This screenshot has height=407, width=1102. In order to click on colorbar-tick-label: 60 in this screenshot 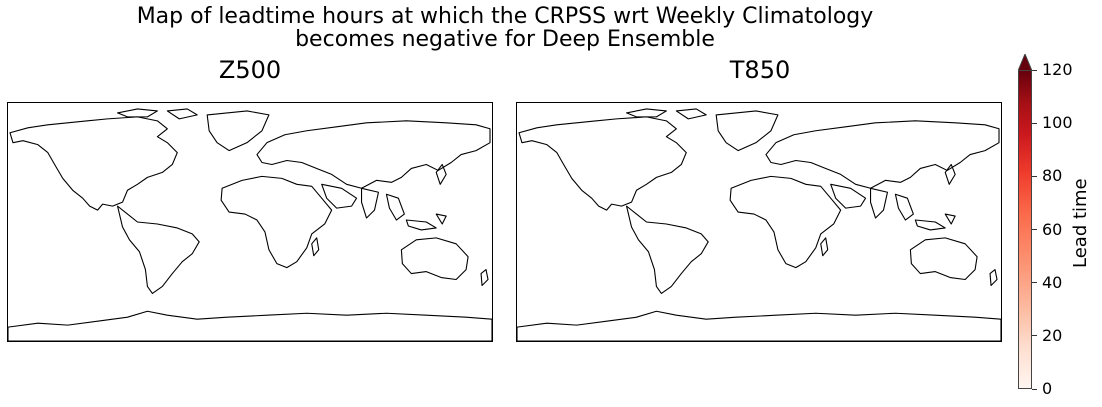, I will do `click(1052, 229)`.